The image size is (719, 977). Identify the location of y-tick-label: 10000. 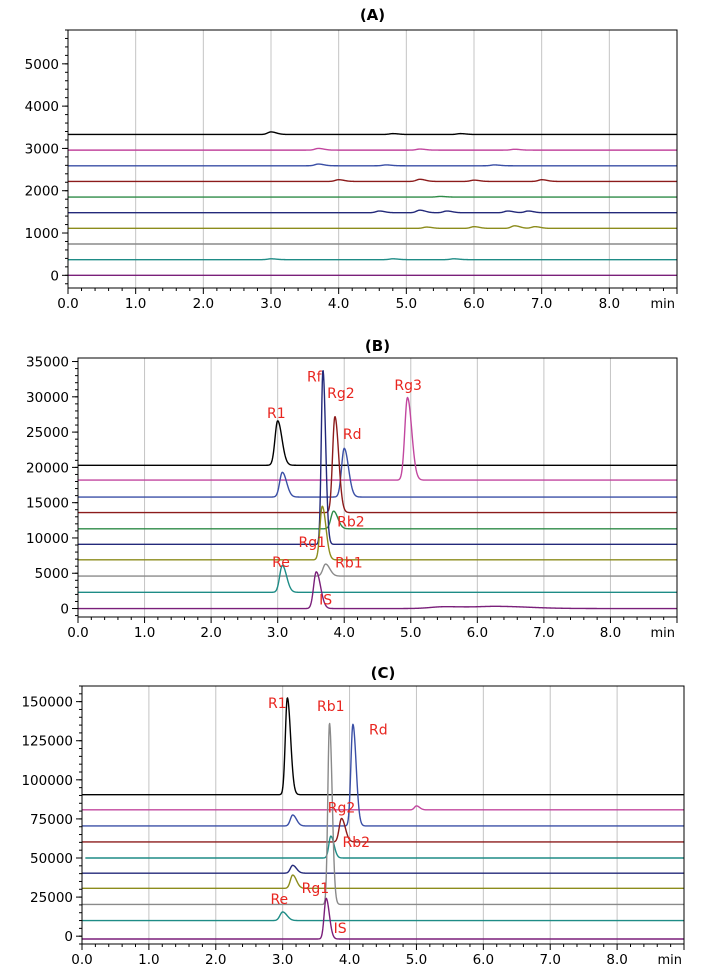
(47, 539).